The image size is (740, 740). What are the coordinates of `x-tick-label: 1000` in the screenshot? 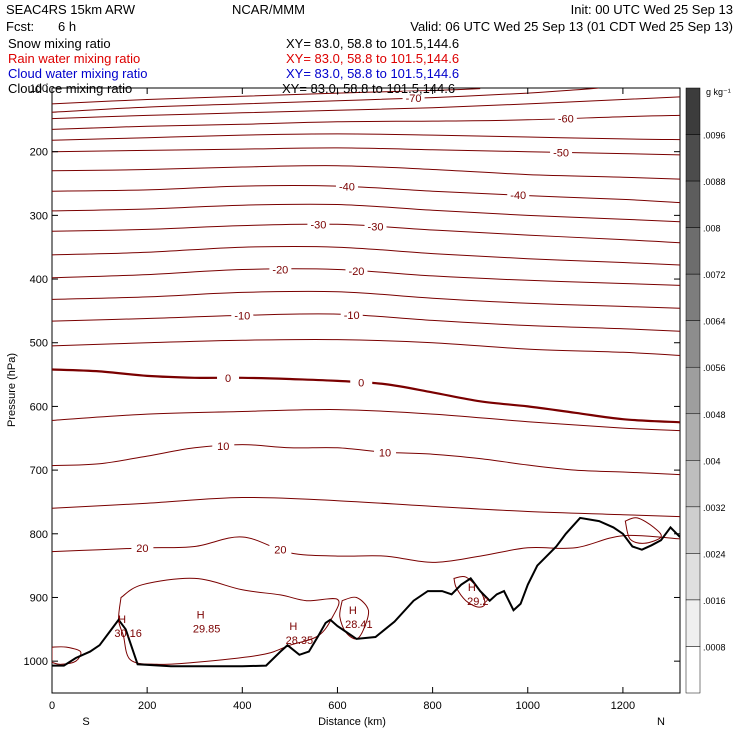 It's located at (528, 706).